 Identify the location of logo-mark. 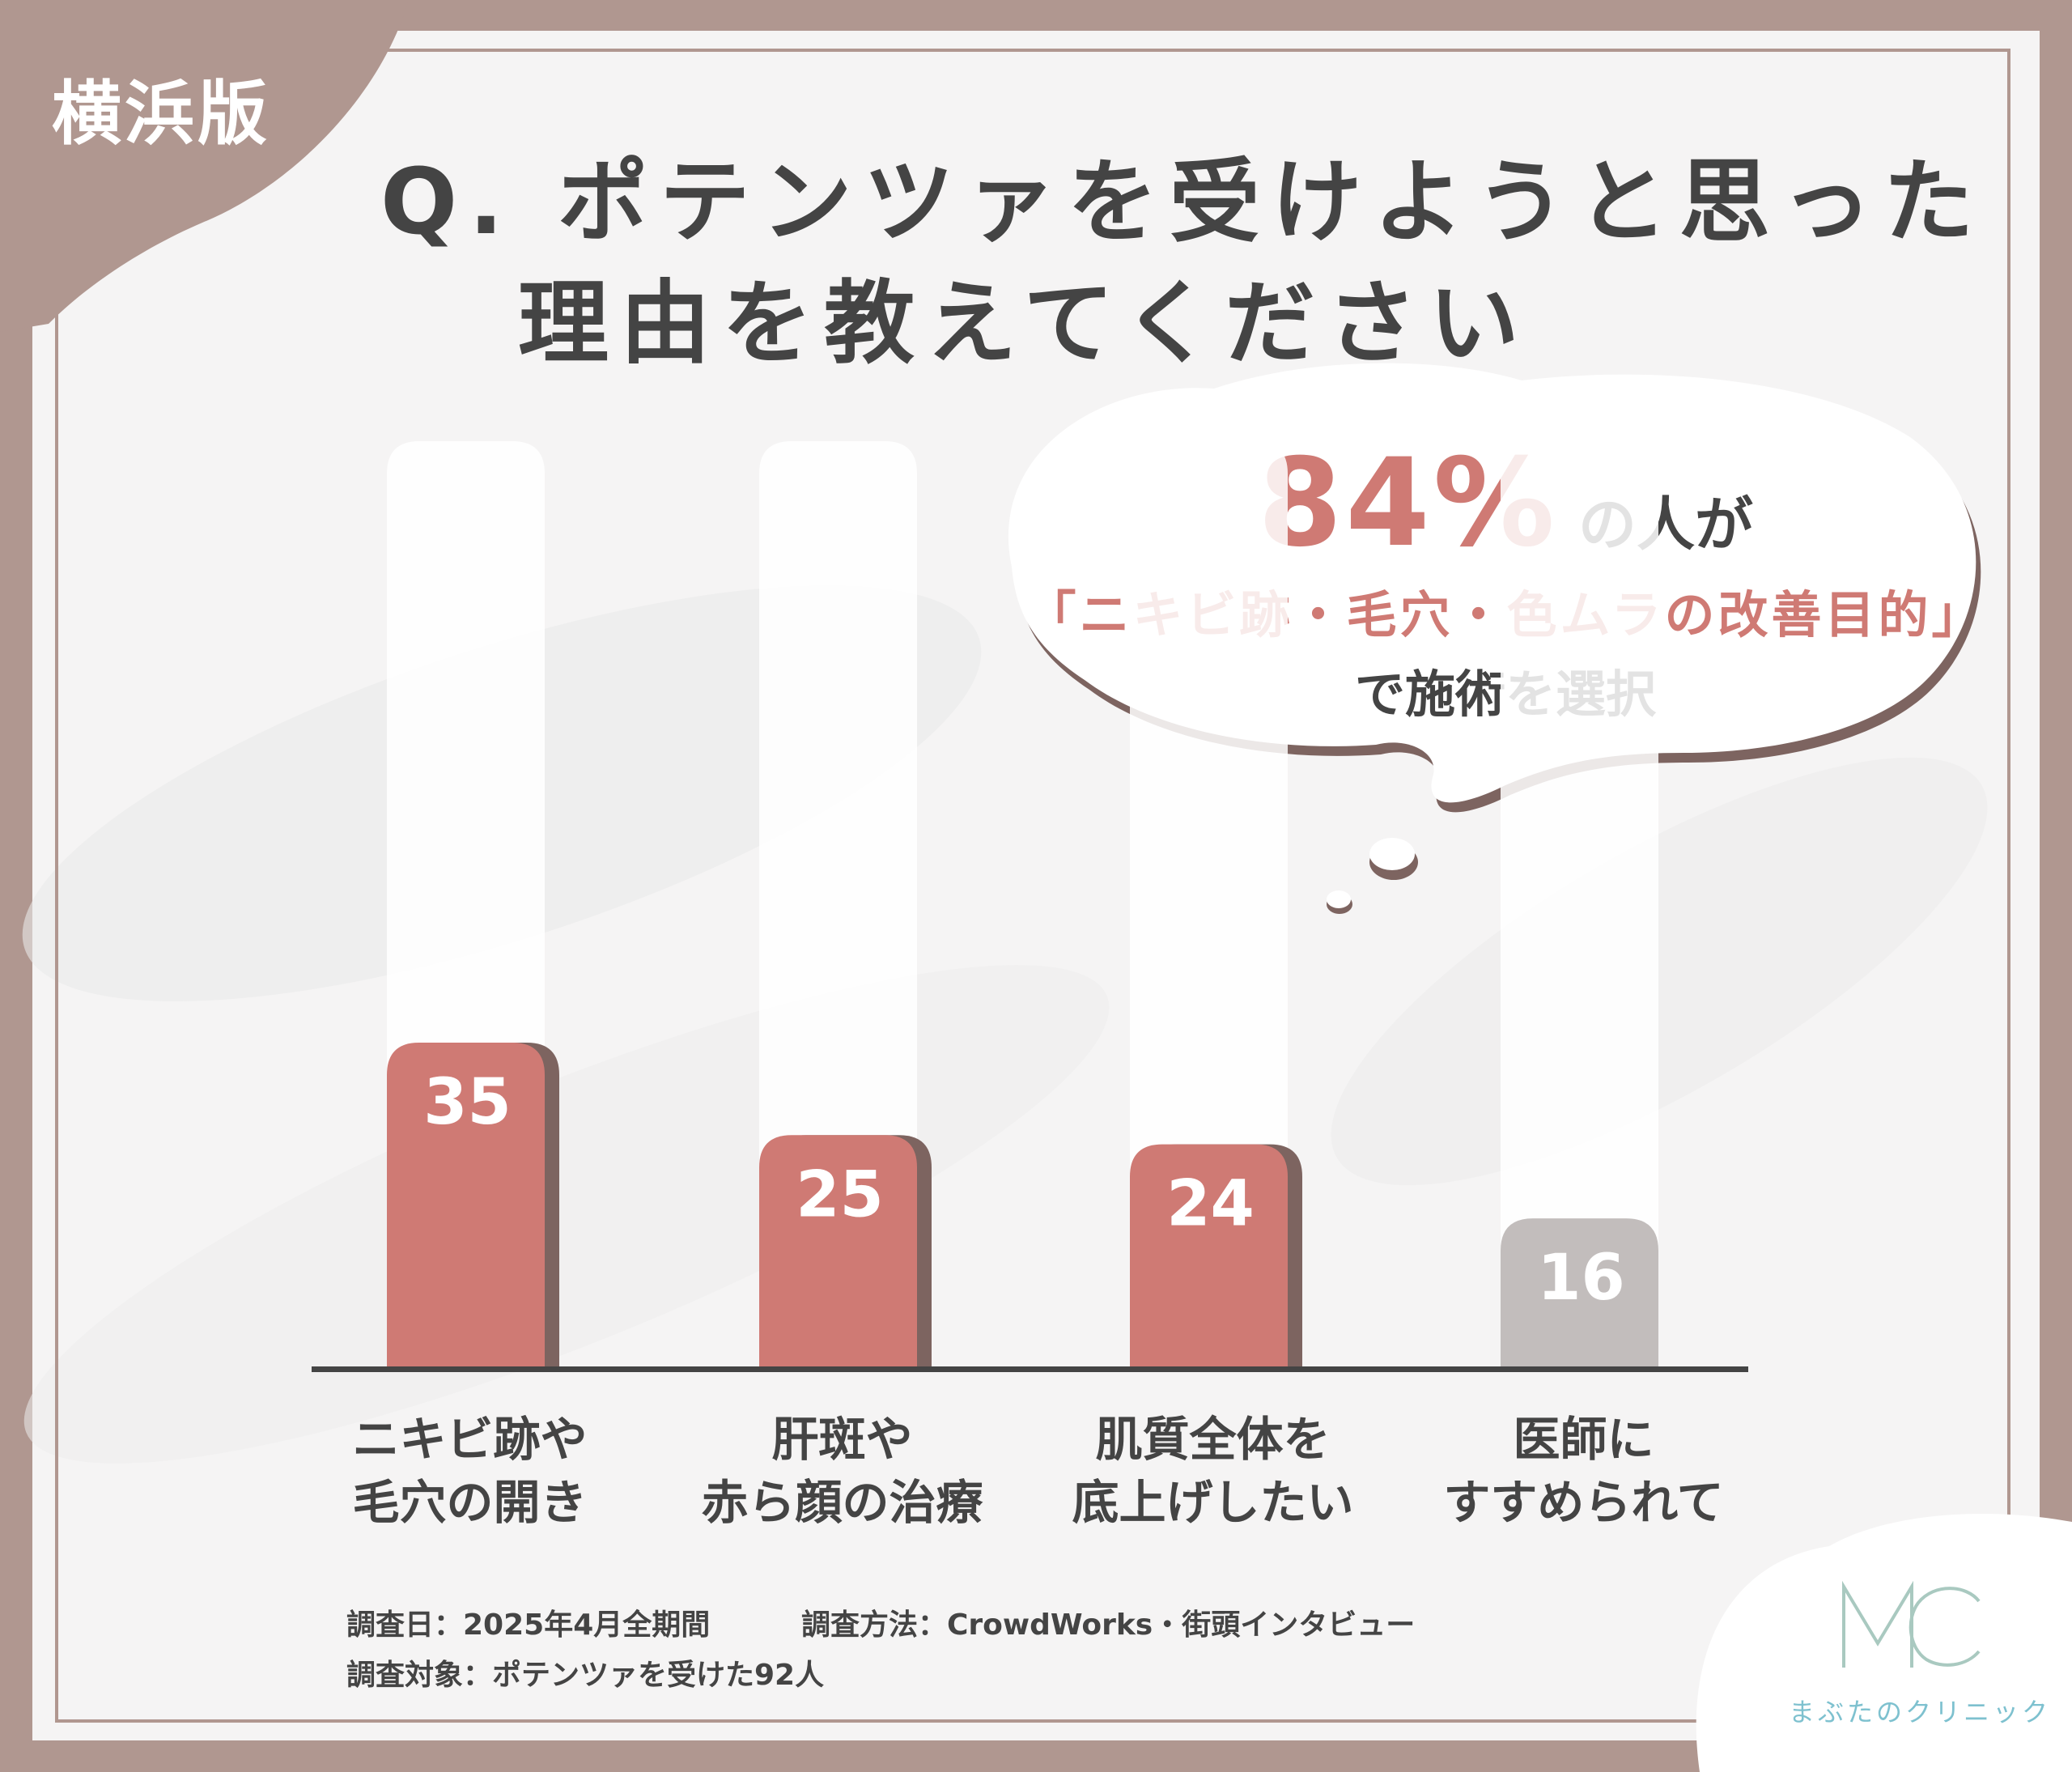
(1911, 1624).